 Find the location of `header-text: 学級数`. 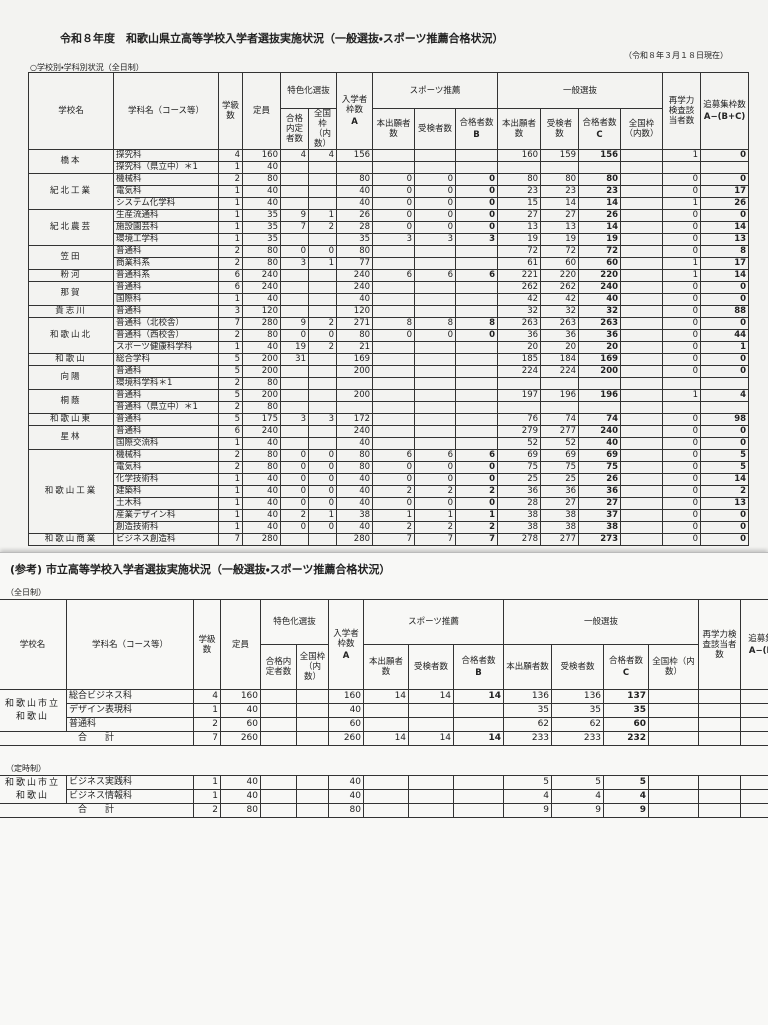

header-text: 学級数 is located at coordinates (230, 111).